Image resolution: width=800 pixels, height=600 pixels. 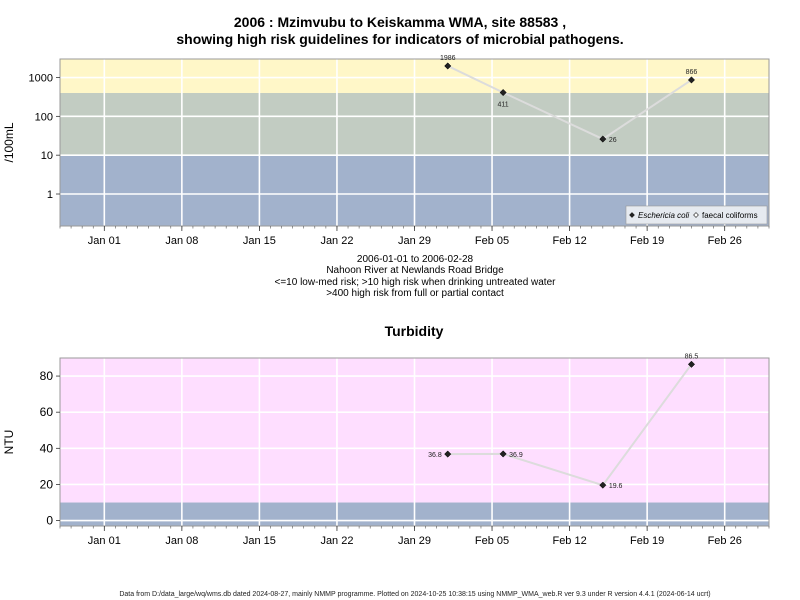 I want to click on y-tick-label-2: 40, so click(x=47, y=448).